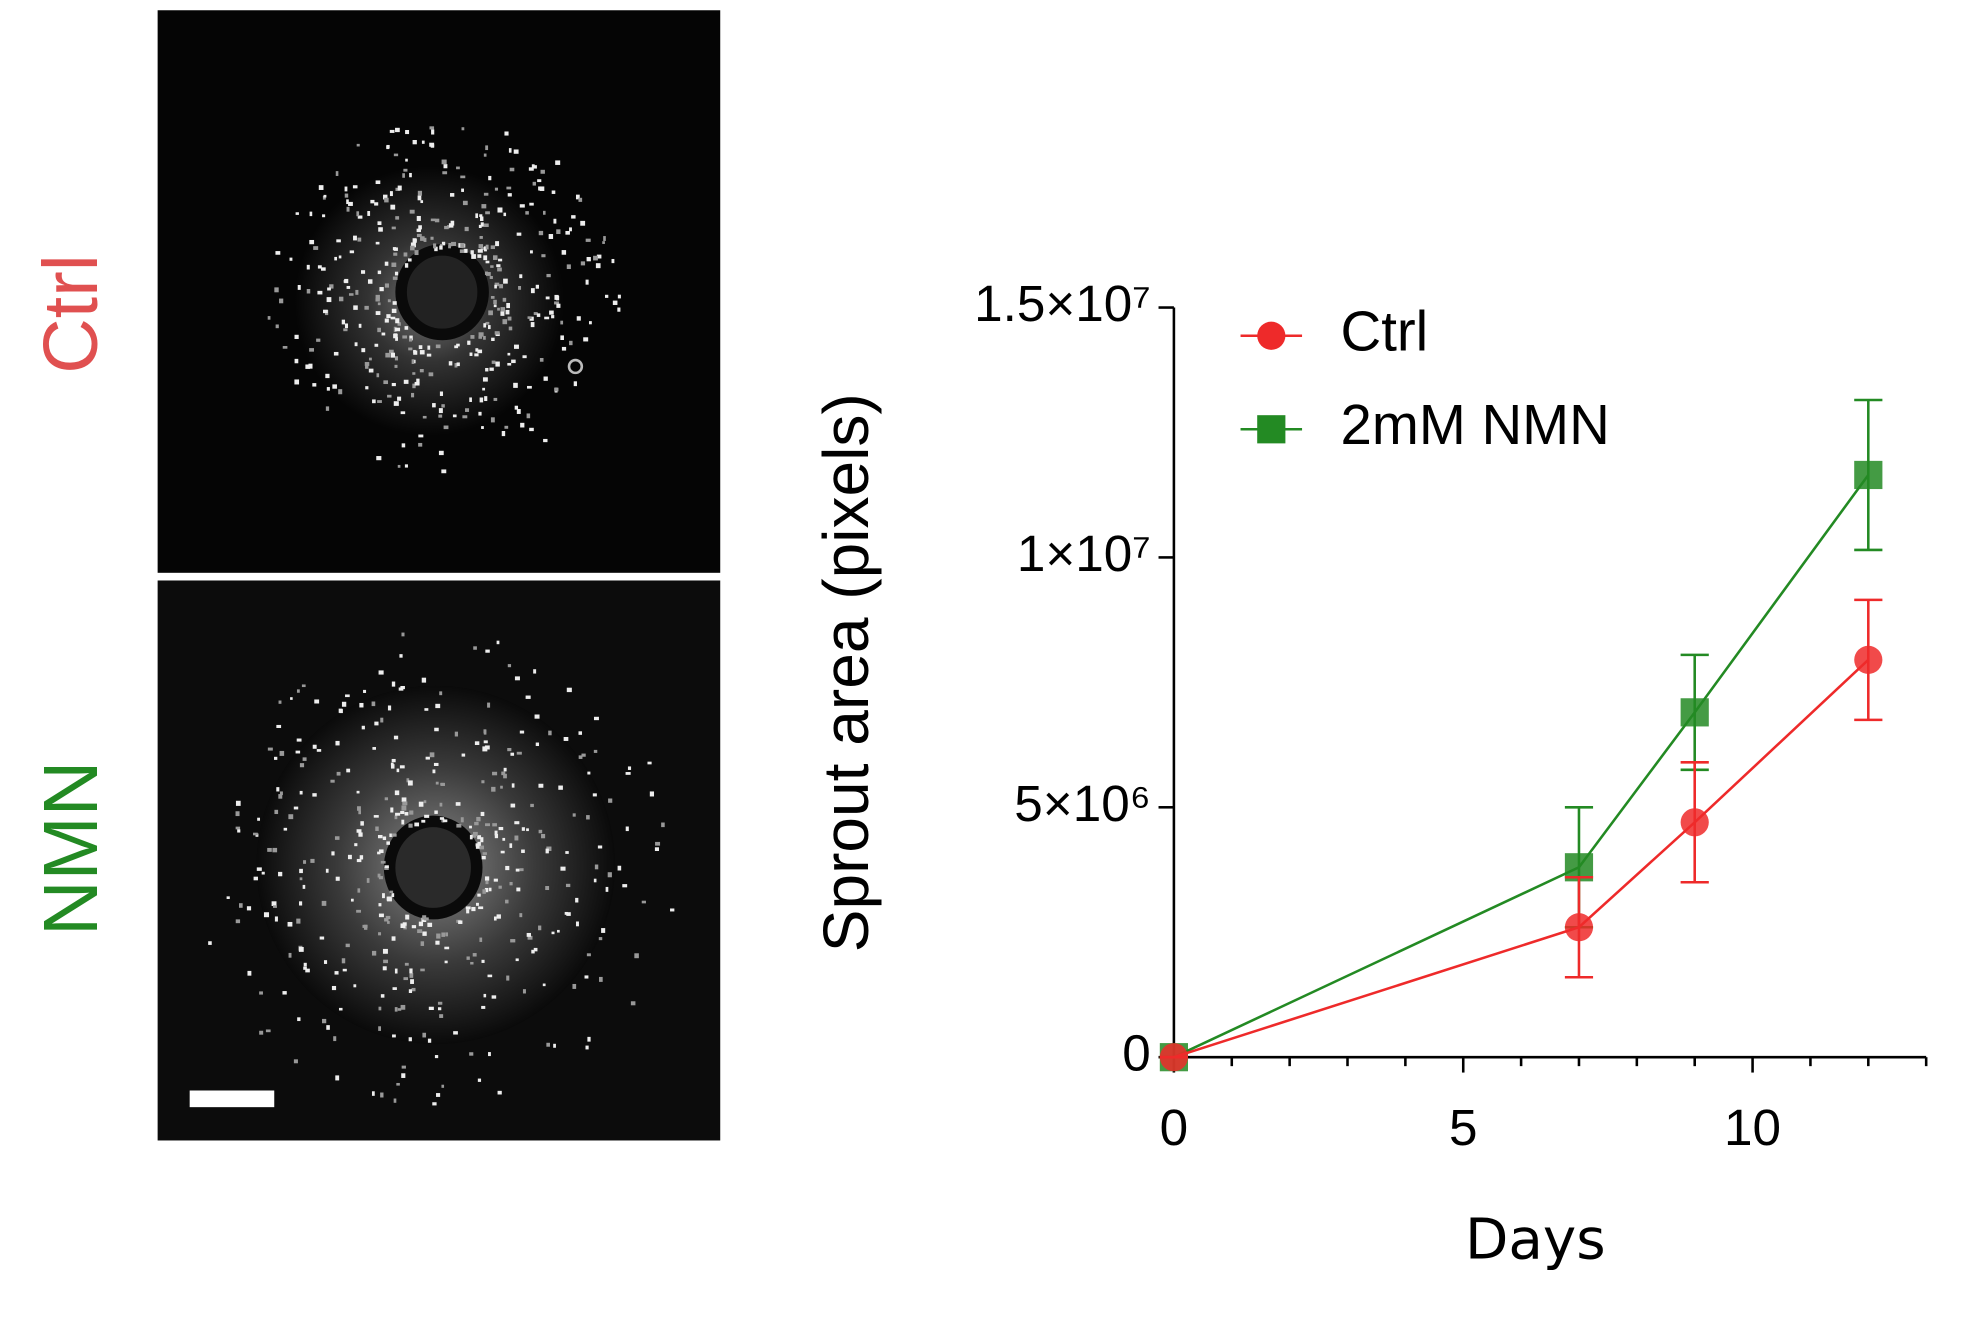  What do you see at coordinates (846, 672) in the screenshot?
I see `y-axis-label: Sprout area (pixels)` at bounding box center [846, 672].